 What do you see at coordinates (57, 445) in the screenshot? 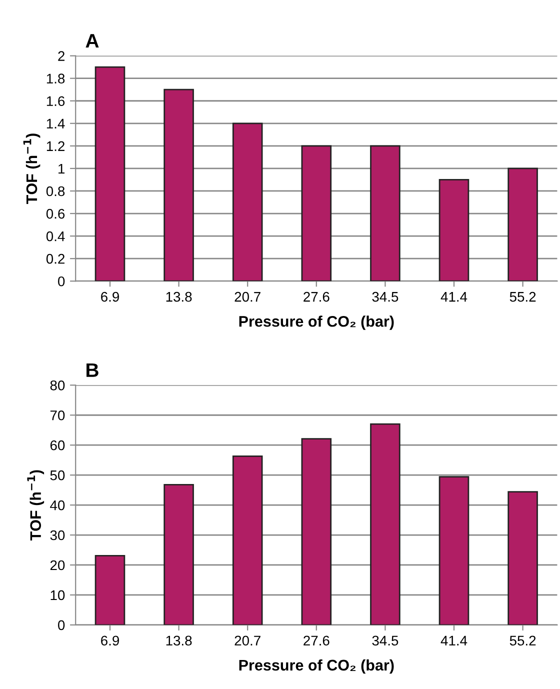
I see `y-tick-label: 60` at bounding box center [57, 445].